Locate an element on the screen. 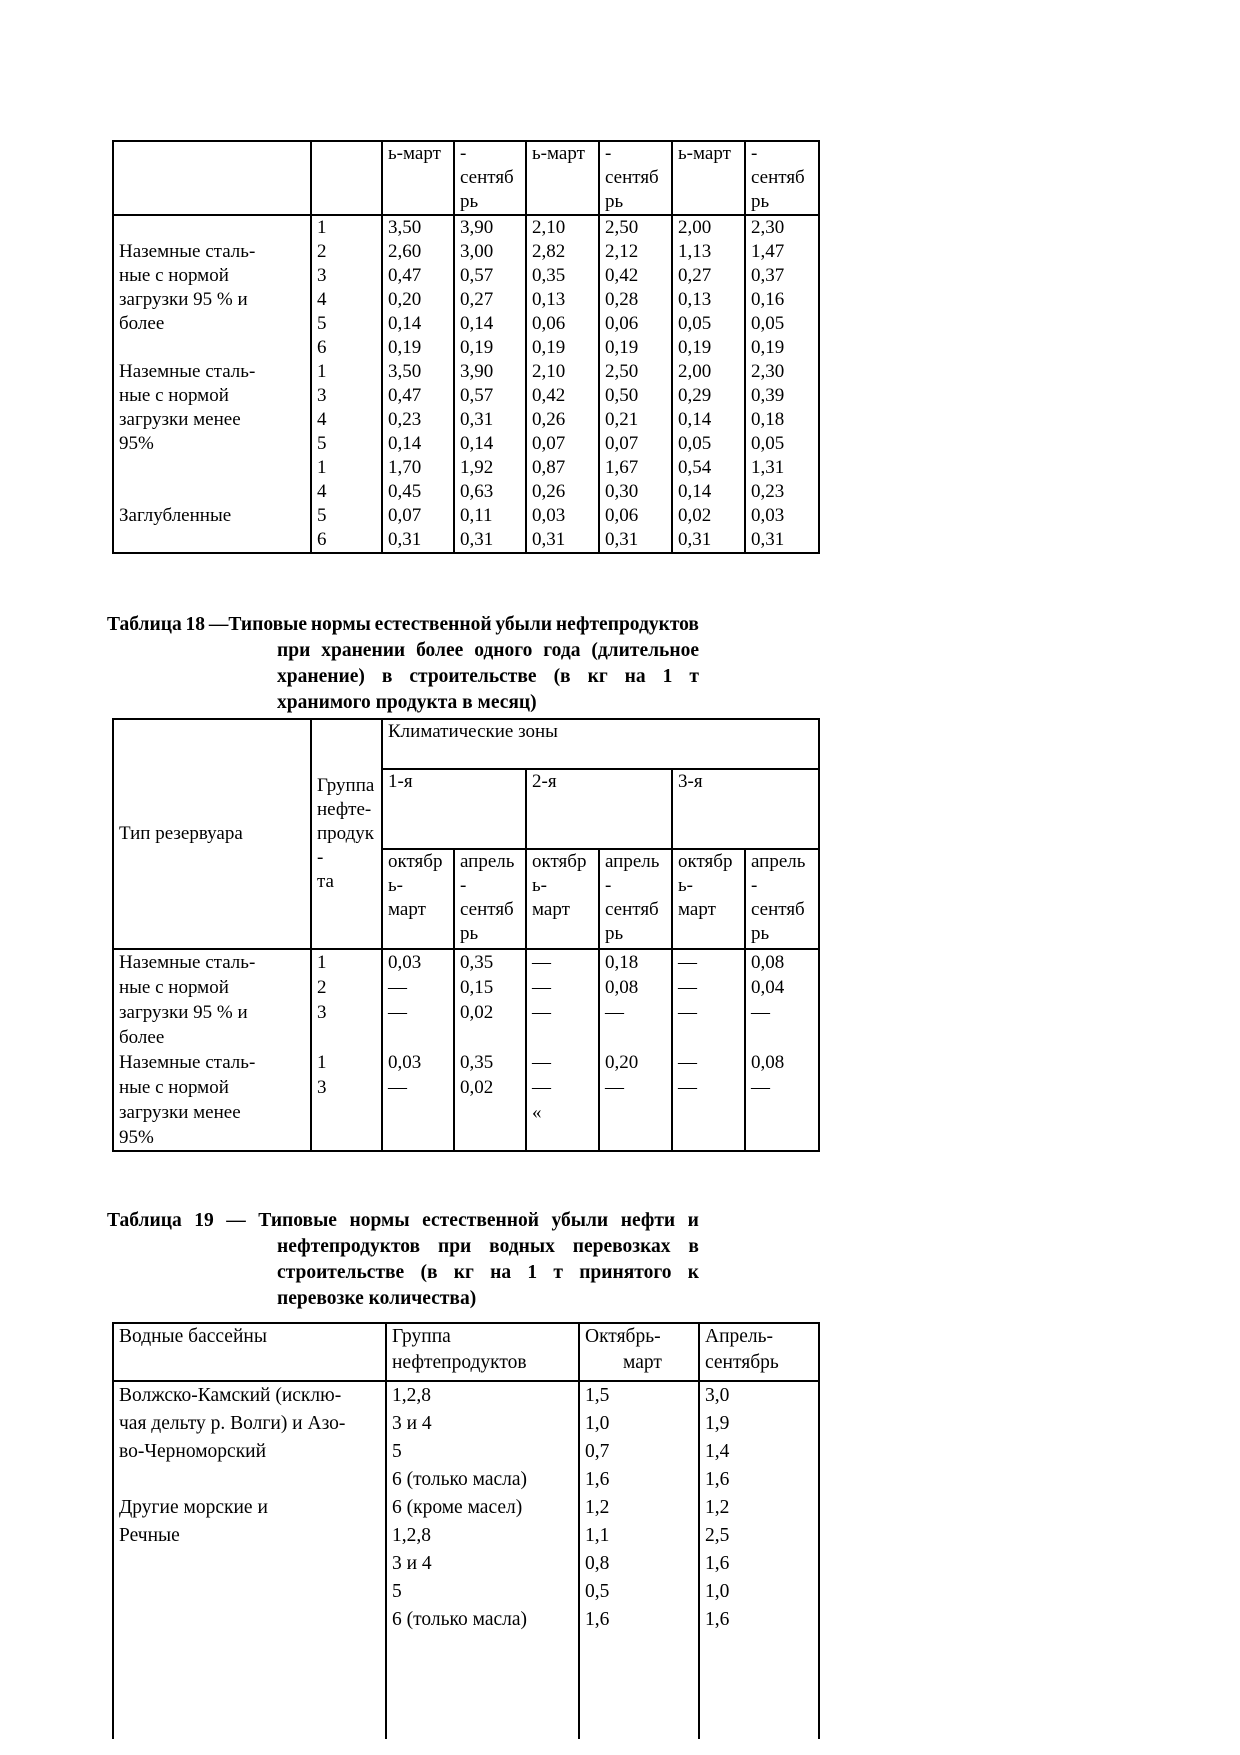 The image size is (1240, 1755). table-row: Волжско-Камский (исклю- 1,2,8 1,5 3,0 is located at coordinates (466, 1395).